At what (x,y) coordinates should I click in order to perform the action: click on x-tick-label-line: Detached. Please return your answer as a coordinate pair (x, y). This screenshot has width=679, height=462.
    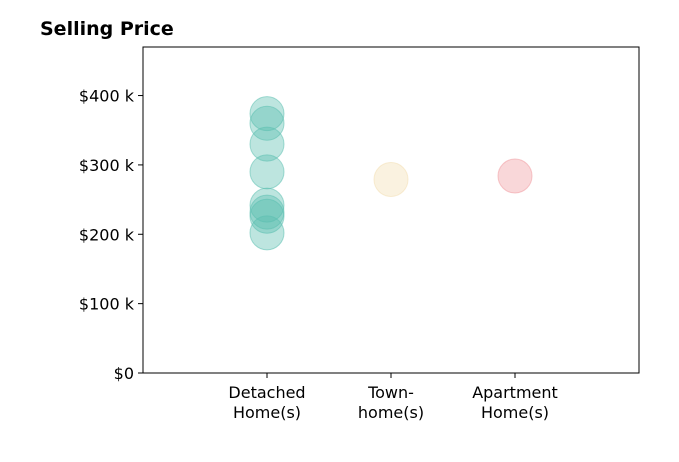
    Looking at the image, I should click on (266, 392).